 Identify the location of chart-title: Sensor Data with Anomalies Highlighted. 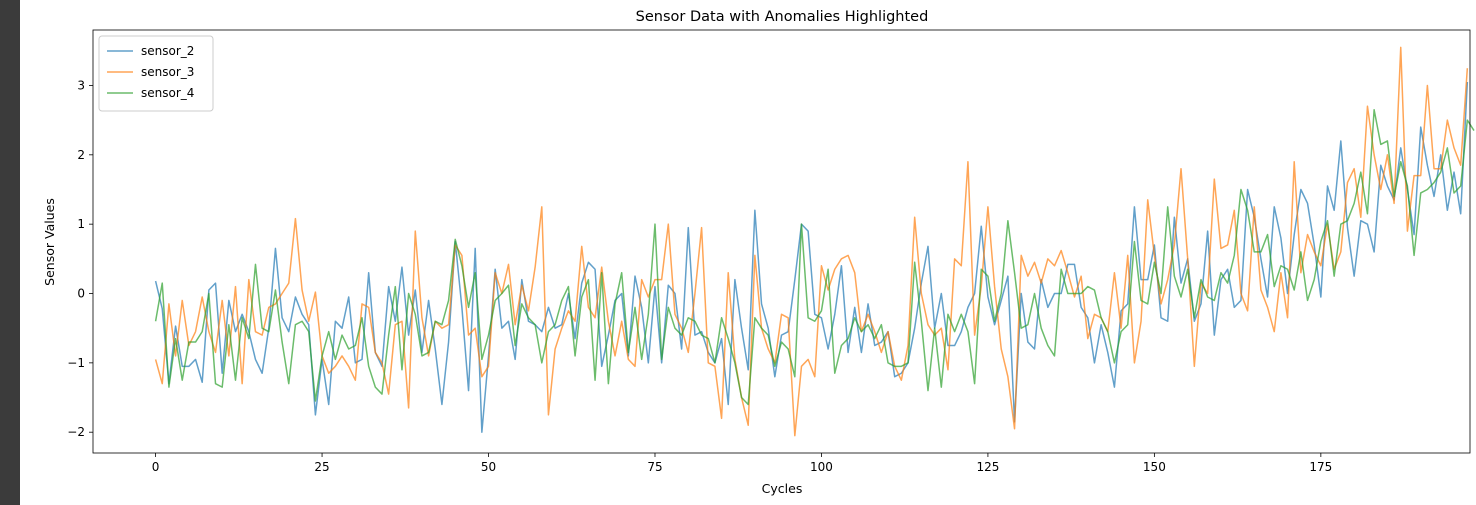
(782, 17).